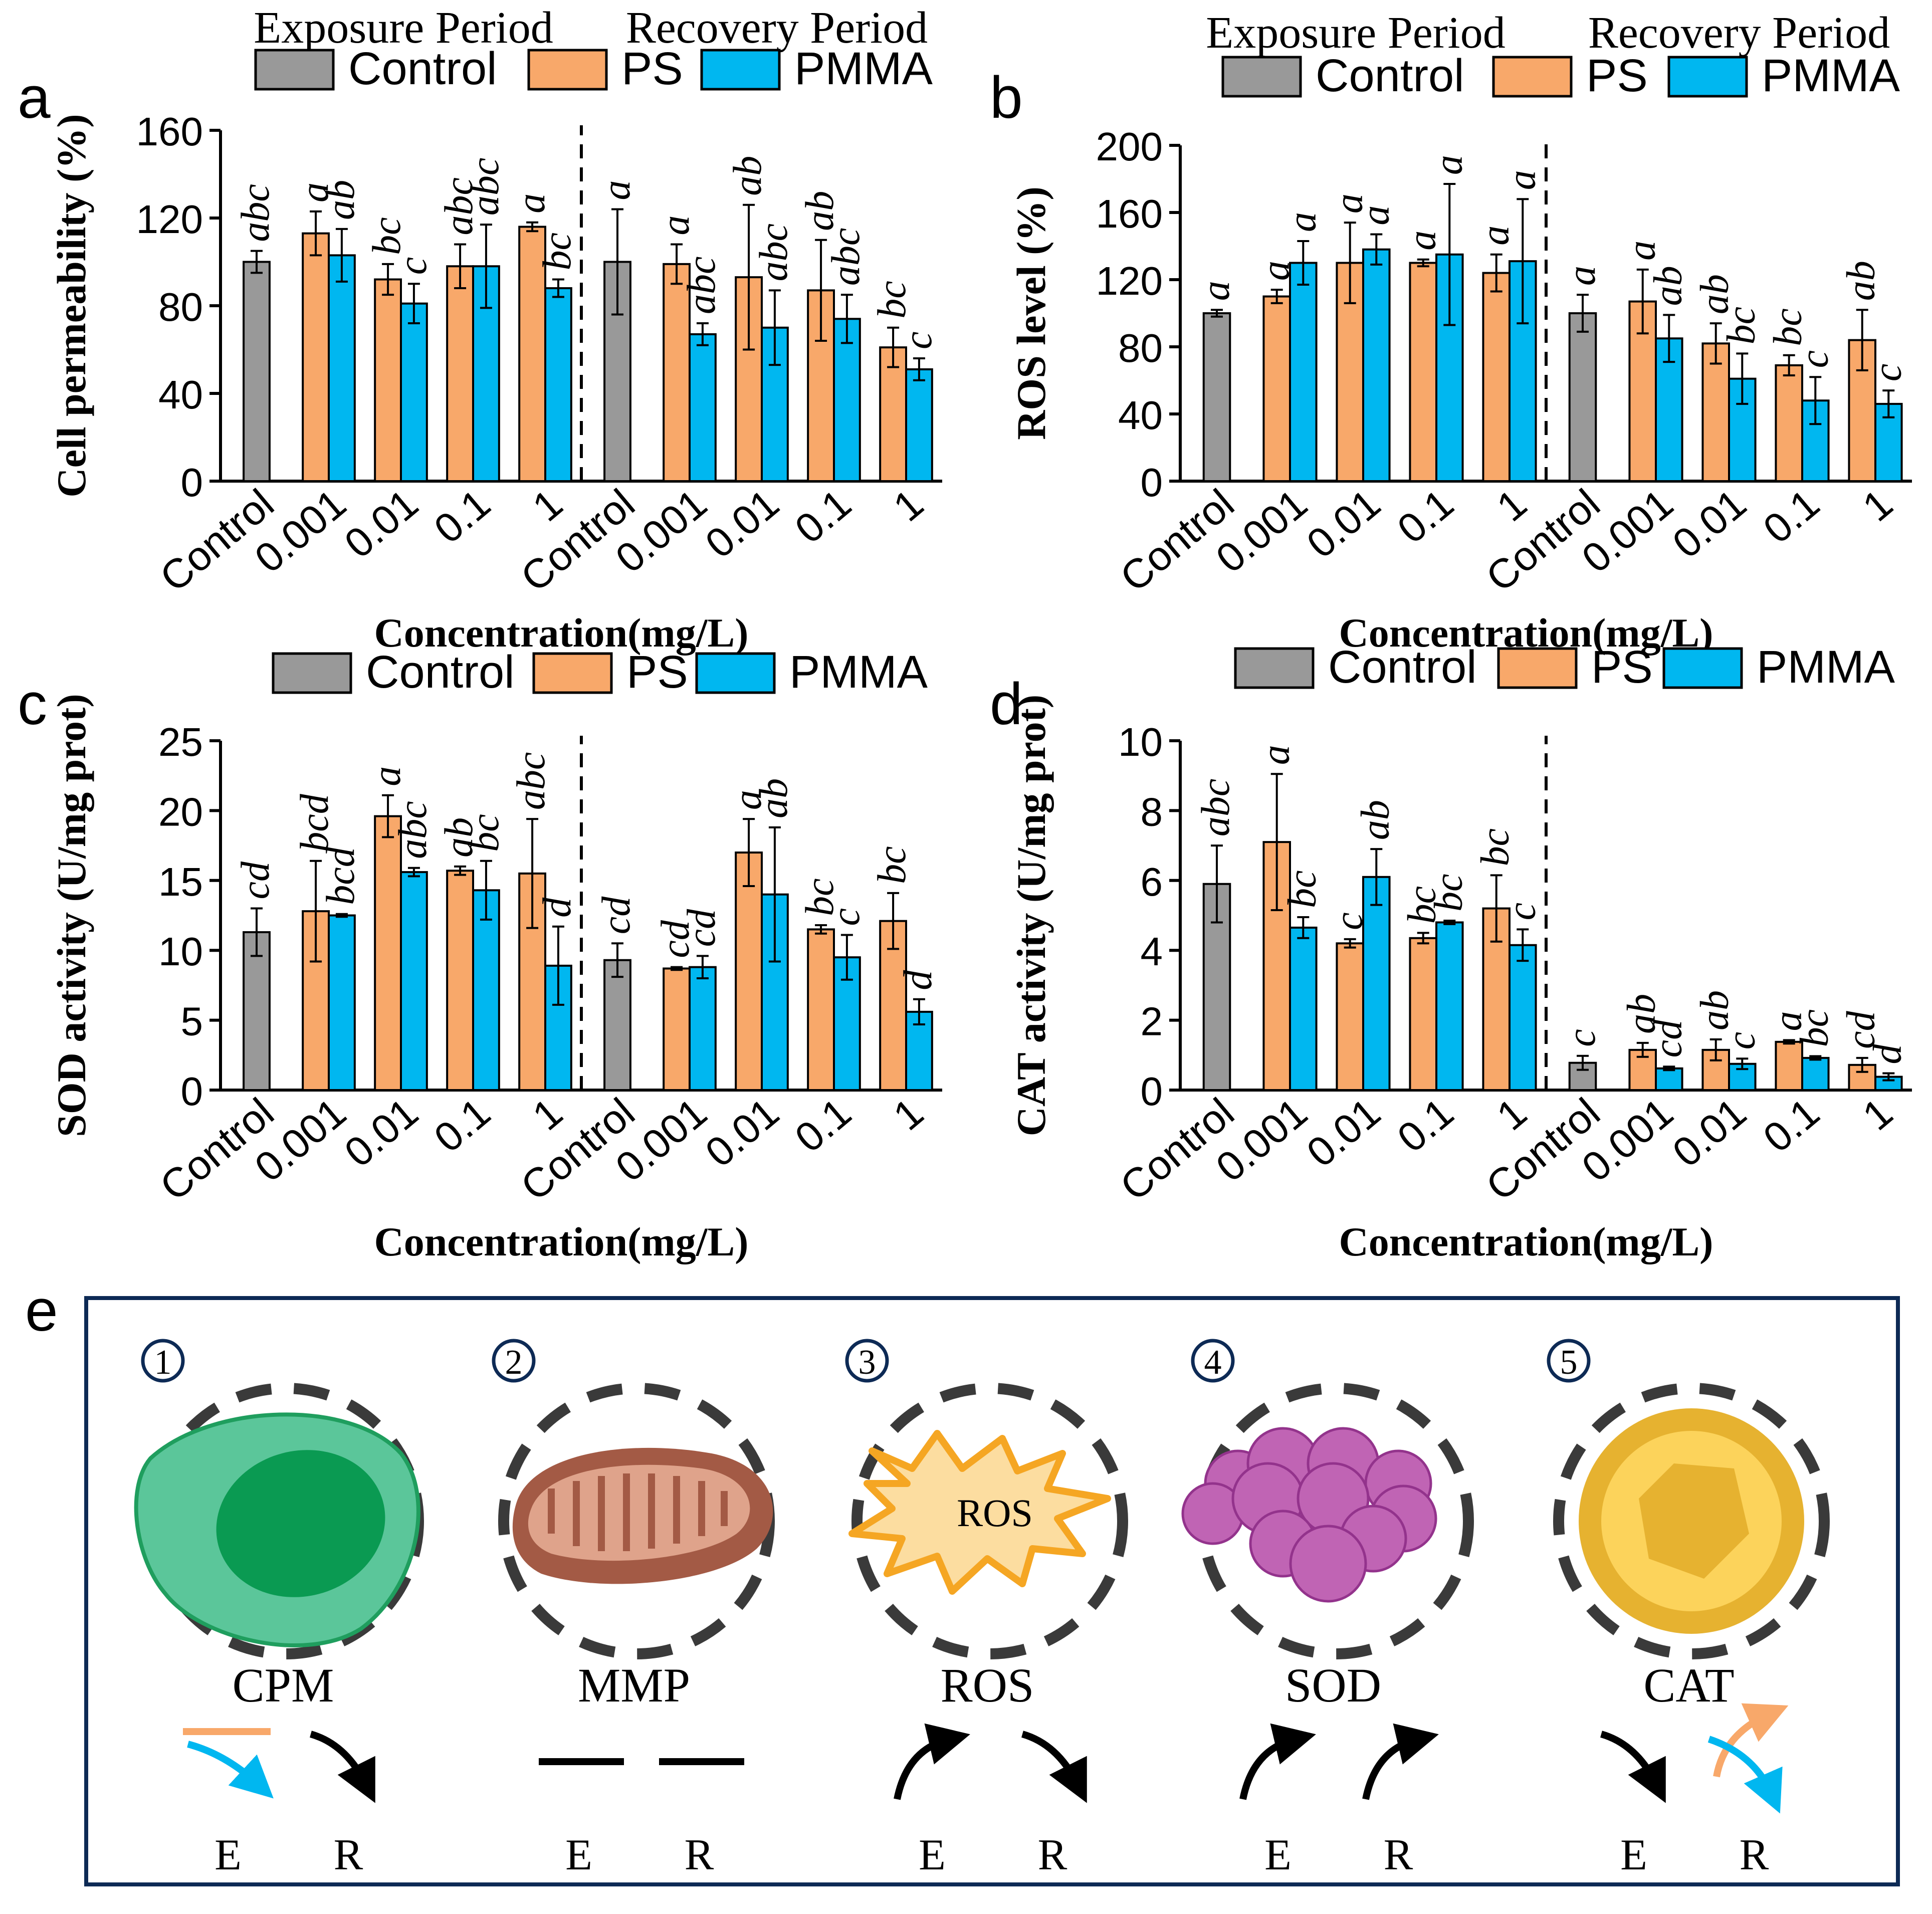 The image size is (1932, 1914). What do you see at coordinates (192, 1021) in the screenshot?
I see `y-tick-label: 5` at bounding box center [192, 1021].